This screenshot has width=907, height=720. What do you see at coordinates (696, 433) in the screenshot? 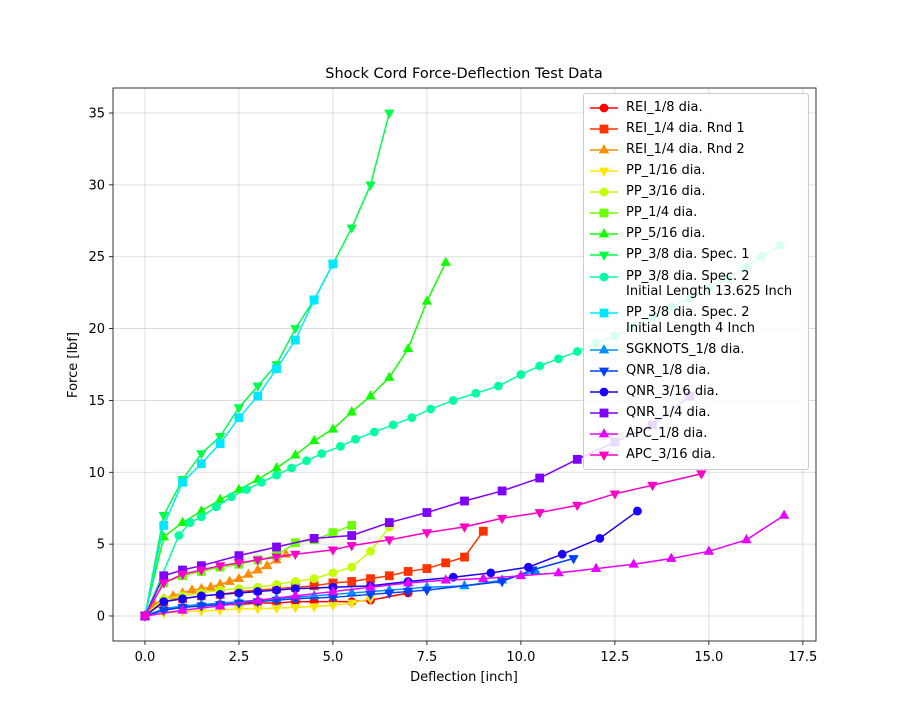
I see `legend-entry: APC_1/8 dia.` at bounding box center [696, 433].